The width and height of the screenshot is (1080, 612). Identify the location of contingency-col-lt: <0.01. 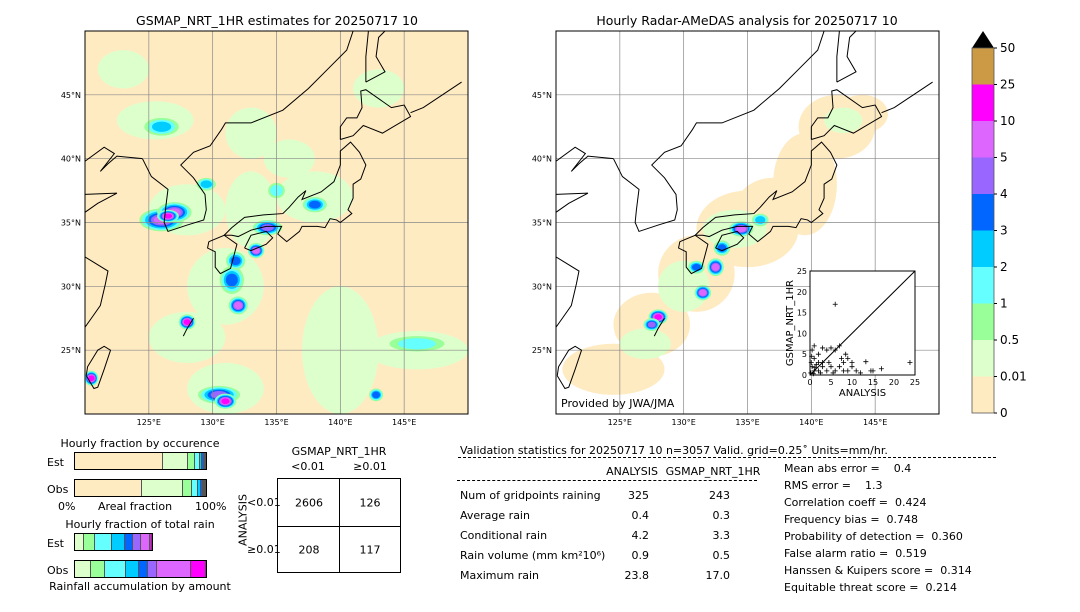
(308, 466).